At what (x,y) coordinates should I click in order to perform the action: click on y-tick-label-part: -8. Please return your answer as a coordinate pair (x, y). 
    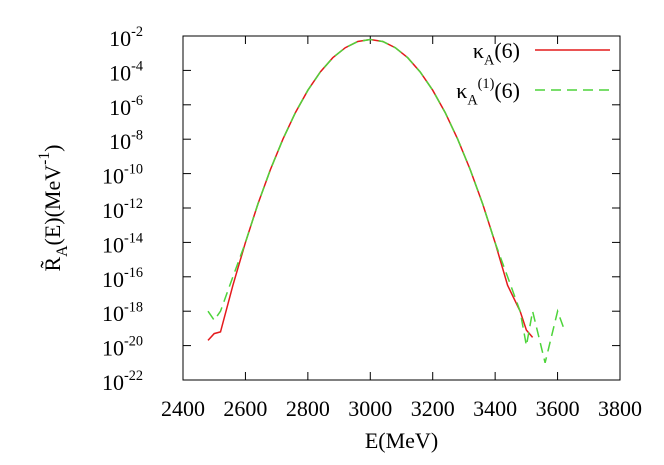
    Looking at the image, I should click on (137, 135).